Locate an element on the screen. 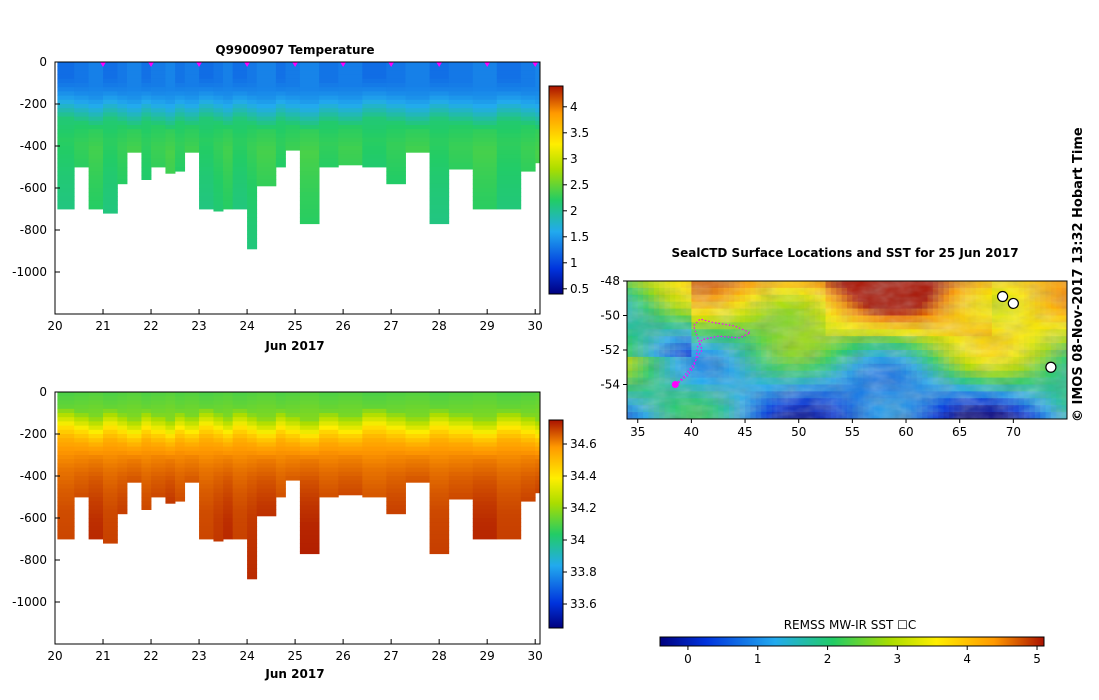 This screenshot has height=700, width=1099. sst-cell is located at coordinates (812, 423).